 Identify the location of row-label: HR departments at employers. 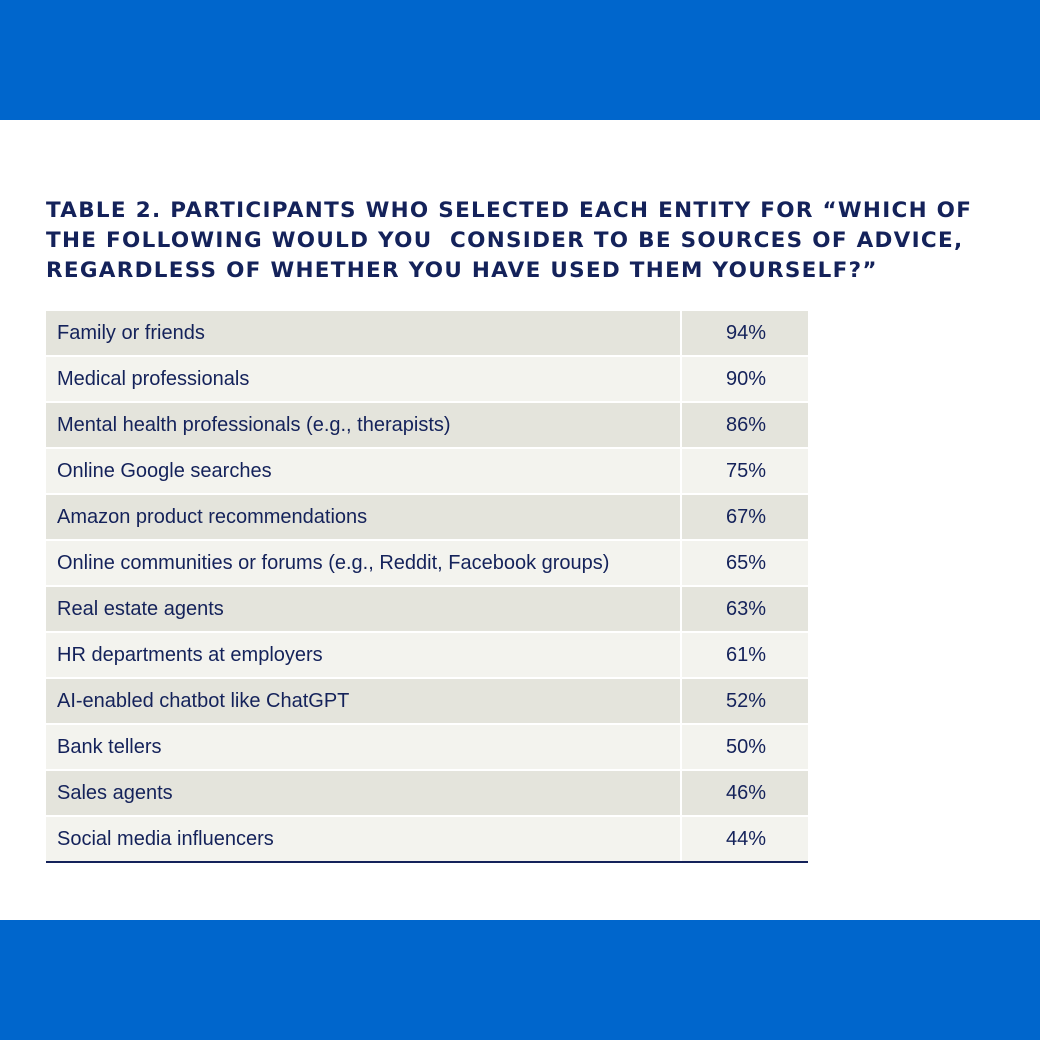
(363, 655).